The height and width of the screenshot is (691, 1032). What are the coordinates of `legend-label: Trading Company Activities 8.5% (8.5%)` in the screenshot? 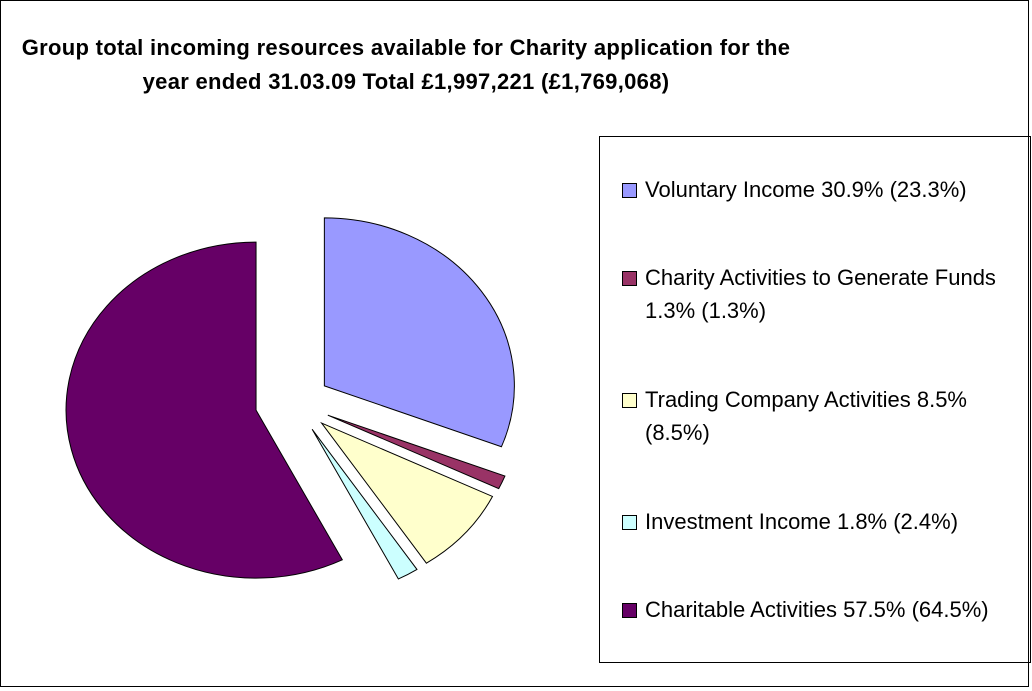 It's located at (806, 415).